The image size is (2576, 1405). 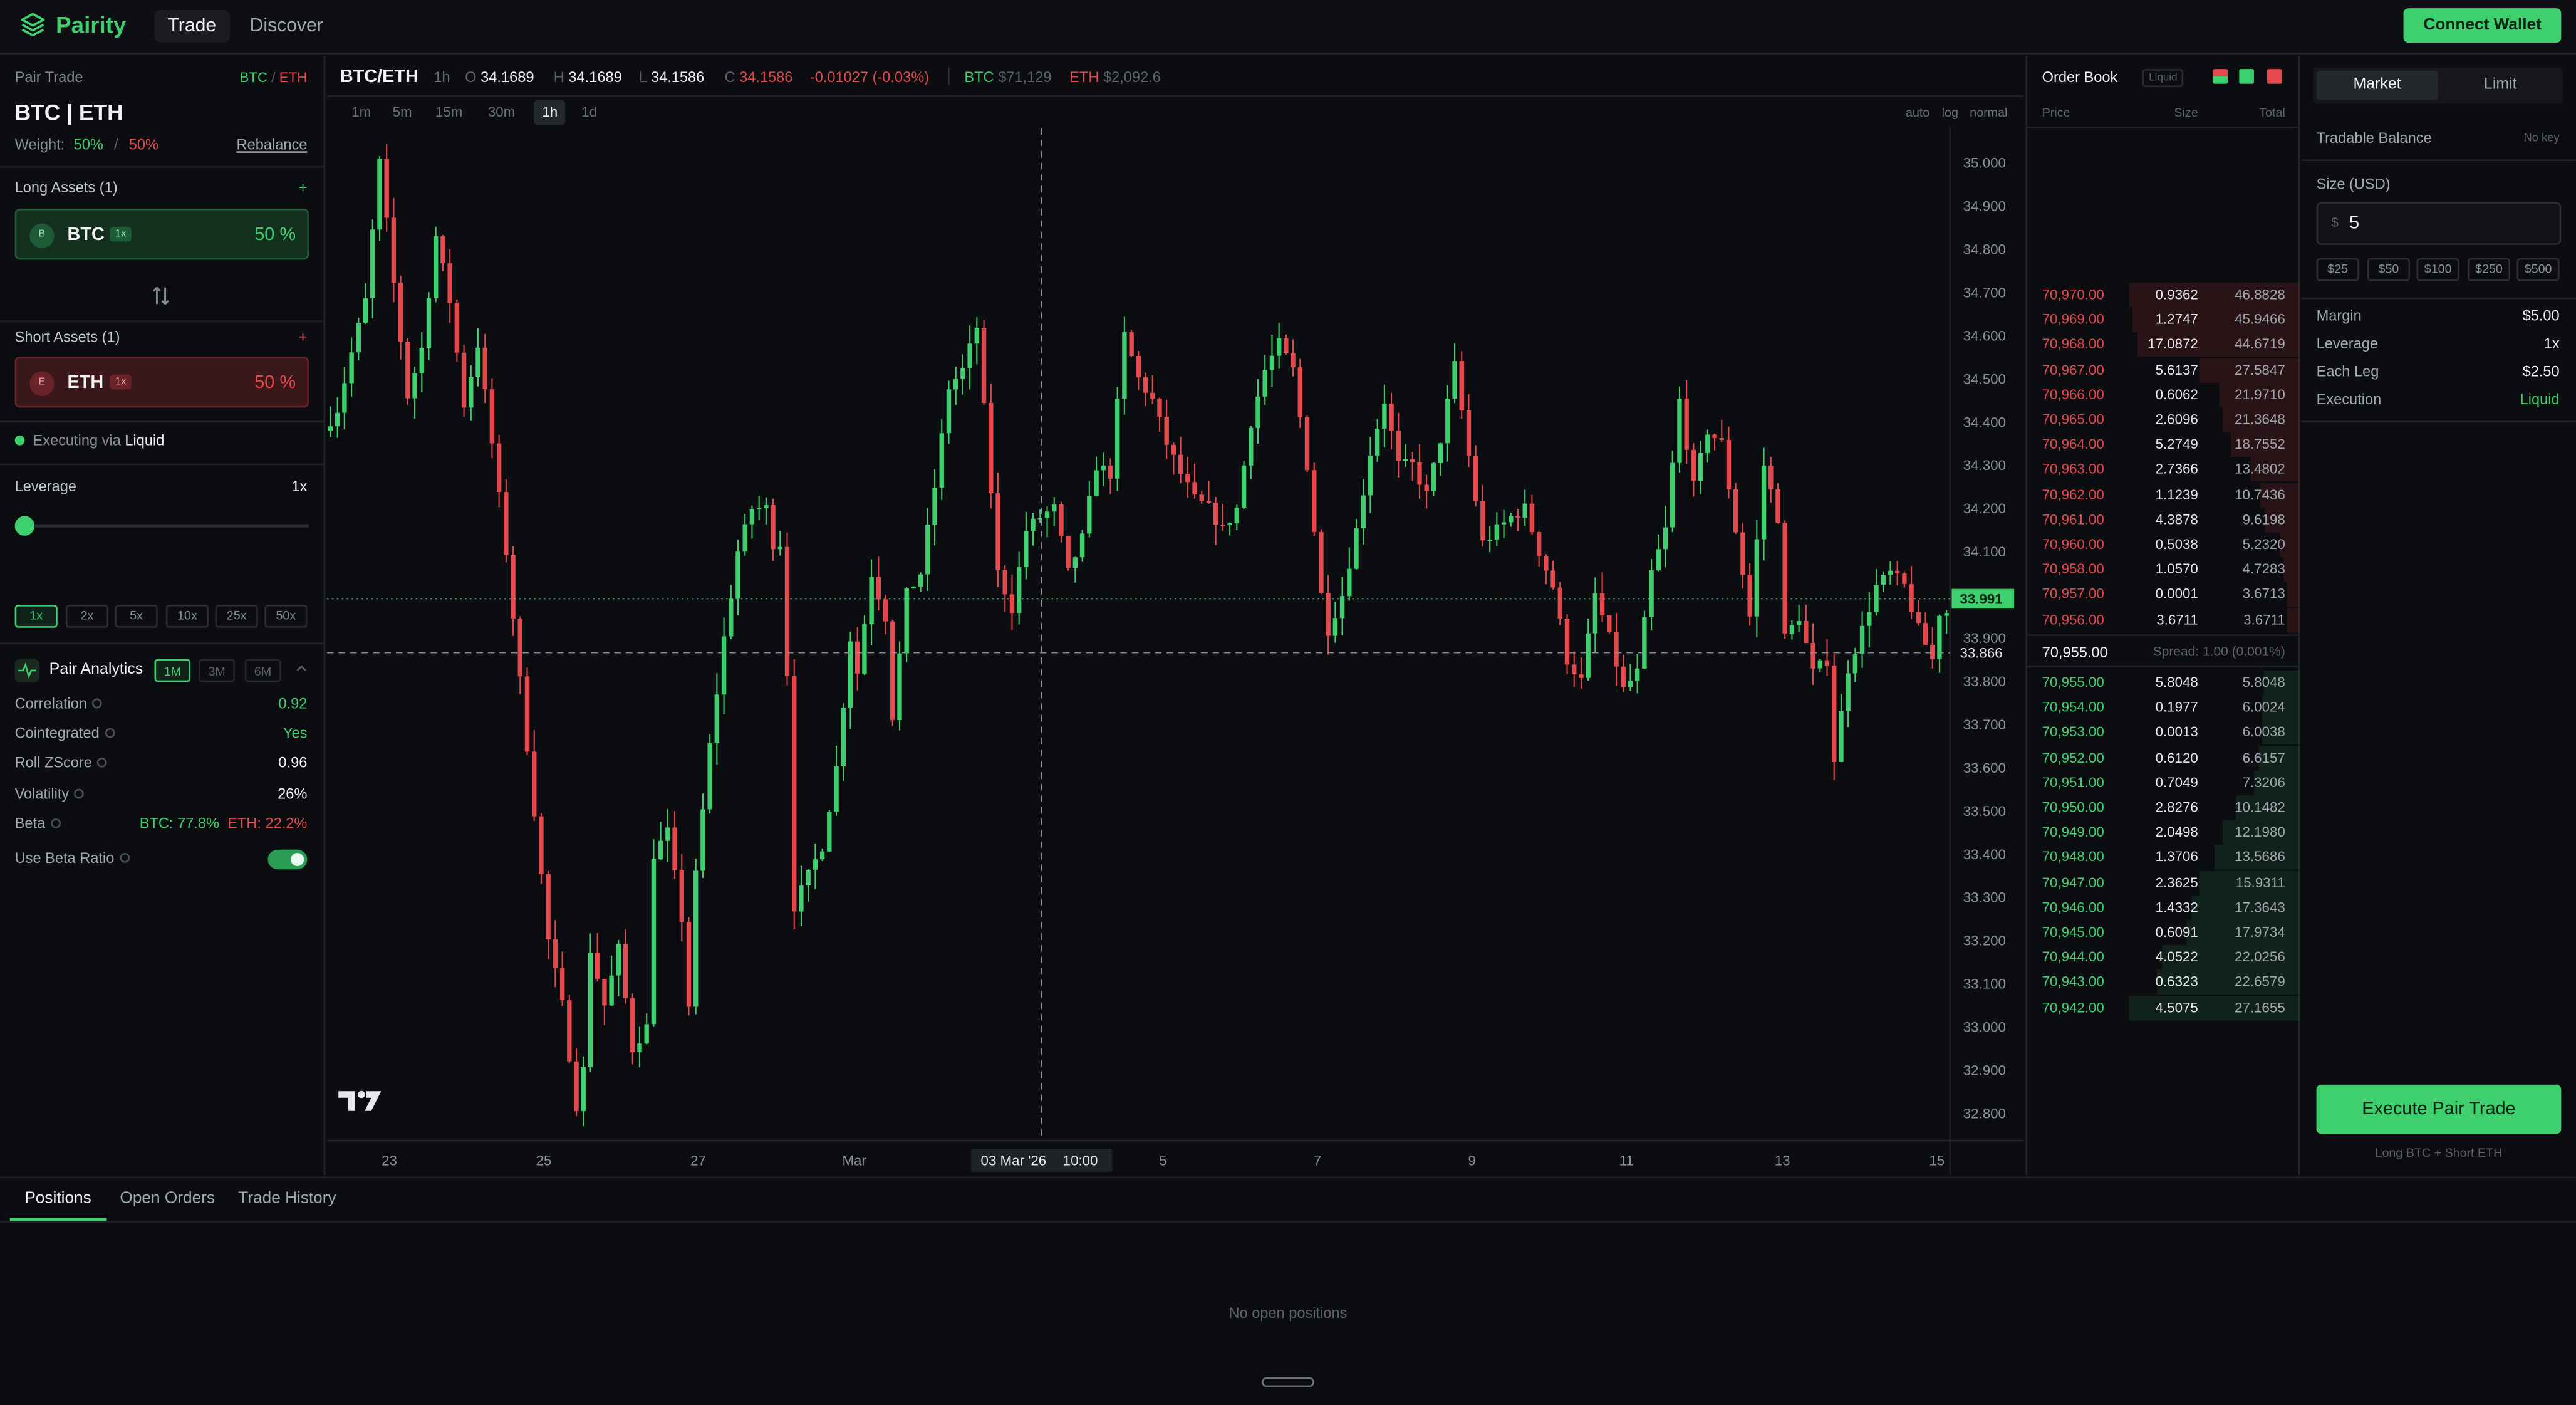 What do you see at coordinates (2163, 1008) in the screenshot?
I see `bid-row: 70,942.00 4.5075 27.1655` at bounding box center [2163, 1008].